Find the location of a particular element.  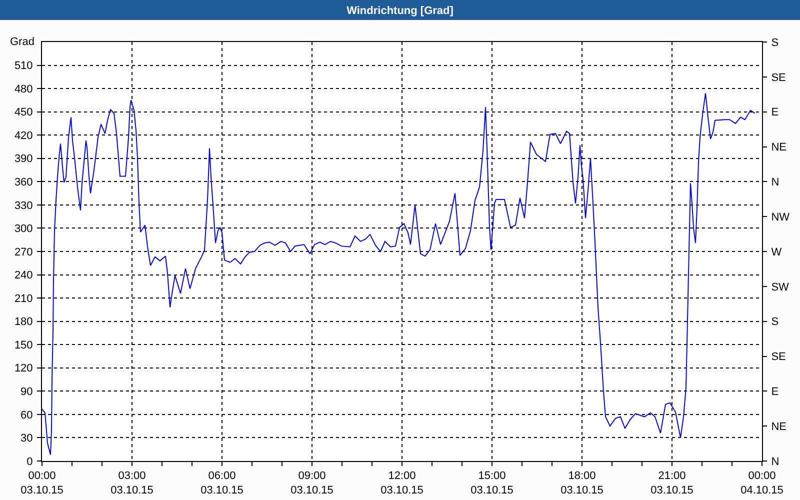

x-tick-label: 00:00 04.10.15 is located at coordinates (762, 483).